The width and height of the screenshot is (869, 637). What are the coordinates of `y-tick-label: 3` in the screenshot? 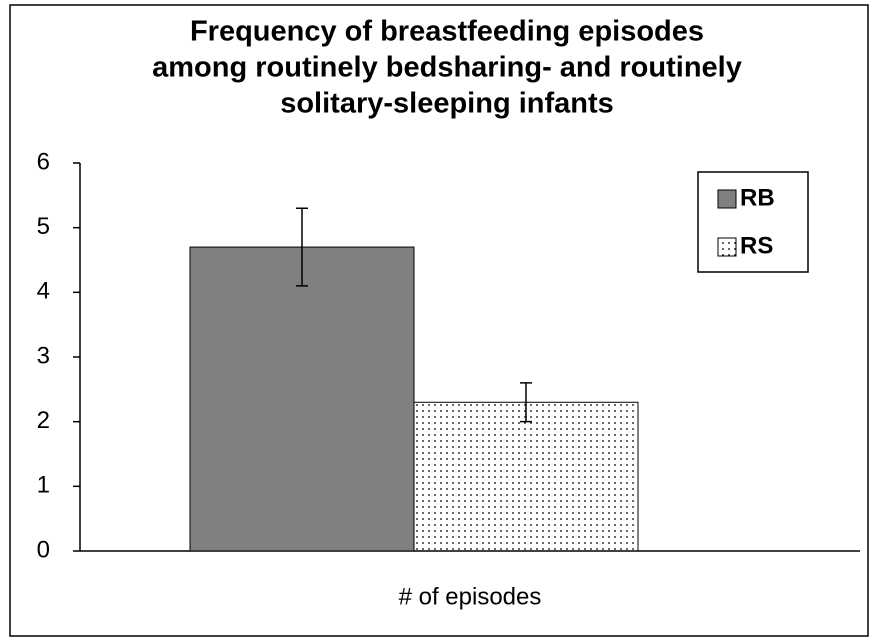 It's located at (43, 355).